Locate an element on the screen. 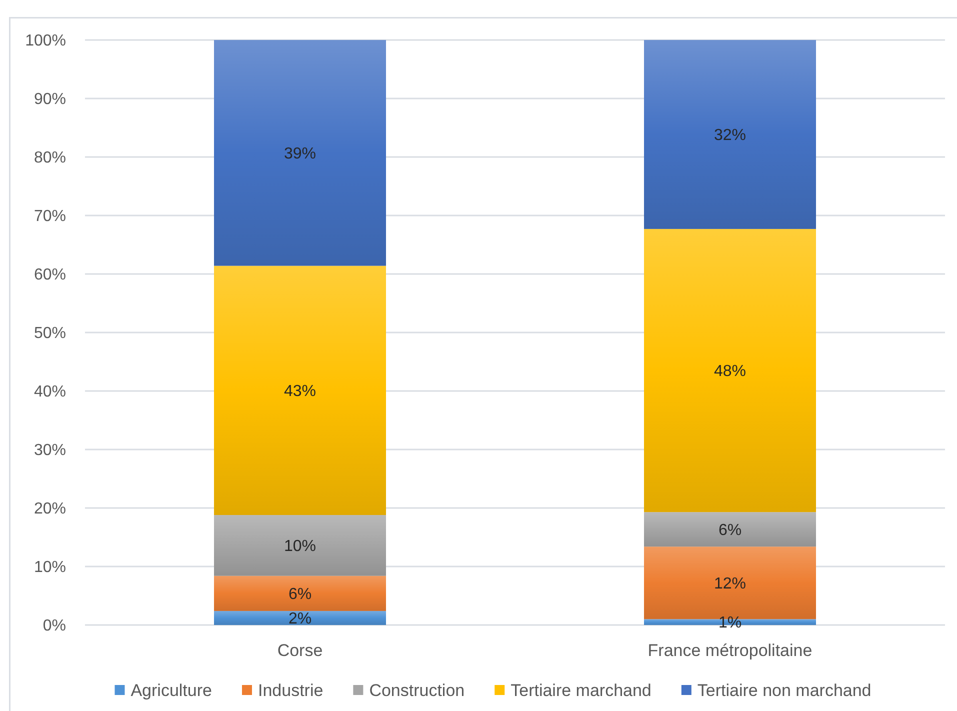 This screenshot has width=957, height=711. data-label: 2% is located at coordinates (300, 619).